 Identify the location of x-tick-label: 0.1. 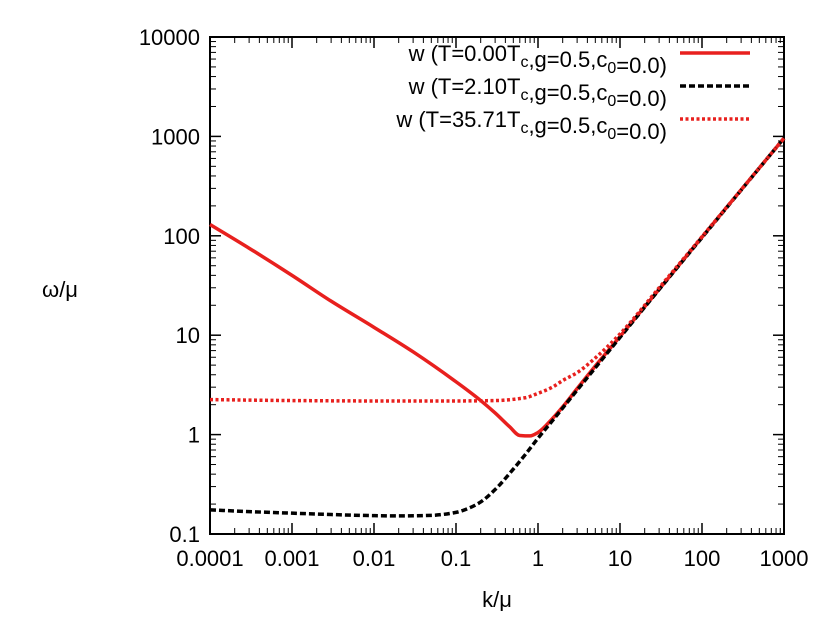
(456, 558).